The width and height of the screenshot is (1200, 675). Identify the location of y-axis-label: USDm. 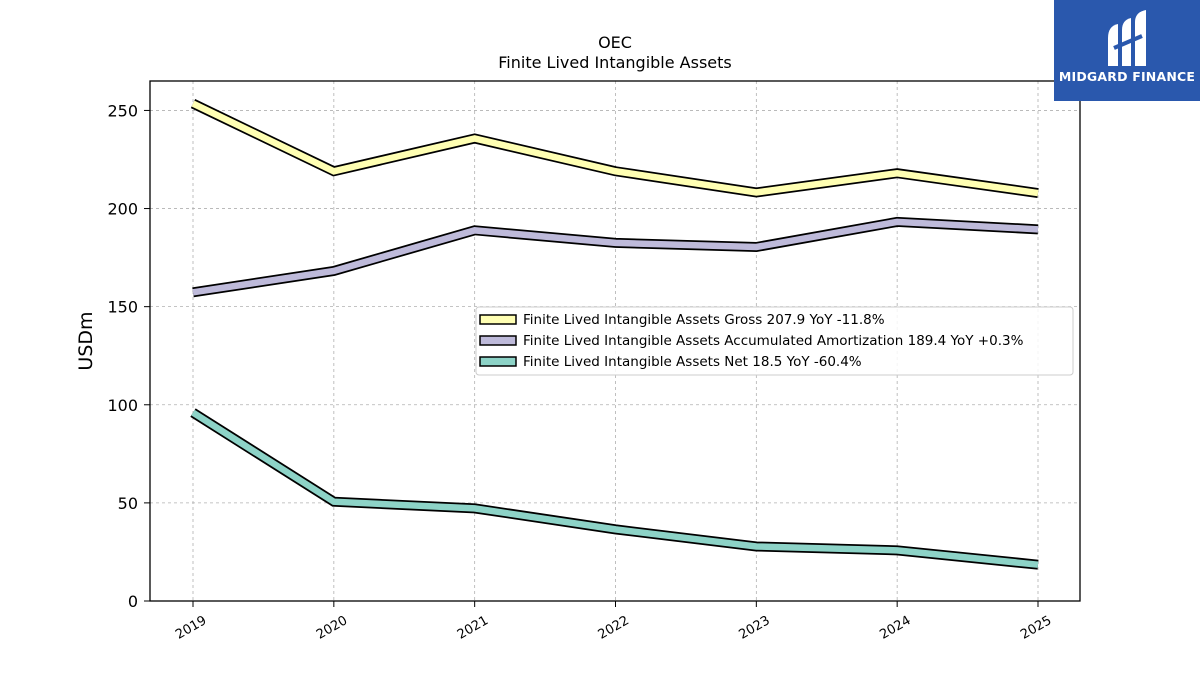
(86, 340).